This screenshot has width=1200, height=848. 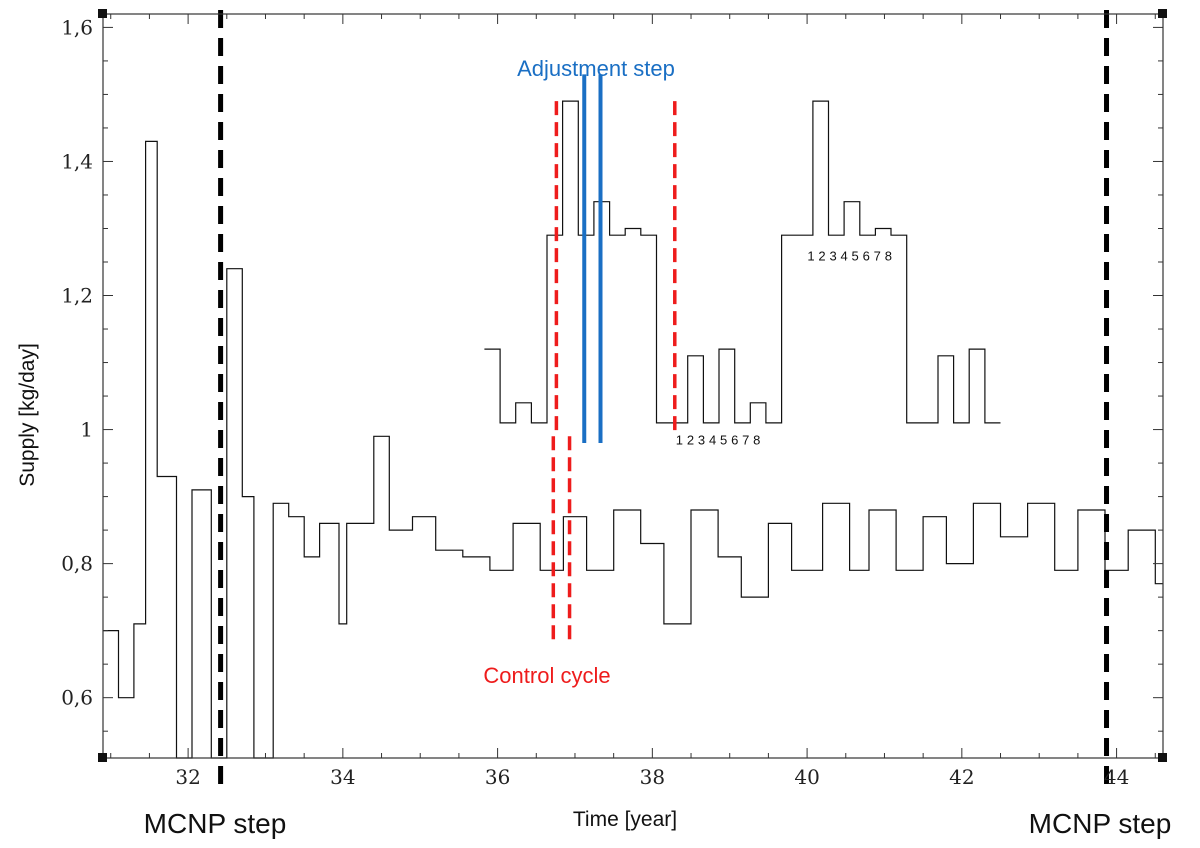 I want to click on x-tick-label: 32, so click(x=187, y=777).